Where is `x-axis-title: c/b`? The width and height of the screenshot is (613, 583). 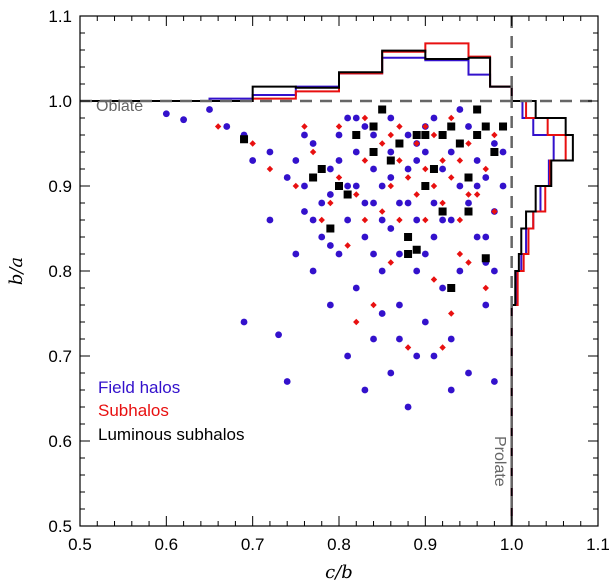 x-axis-title: c/b is located at coordinates (339, 572).